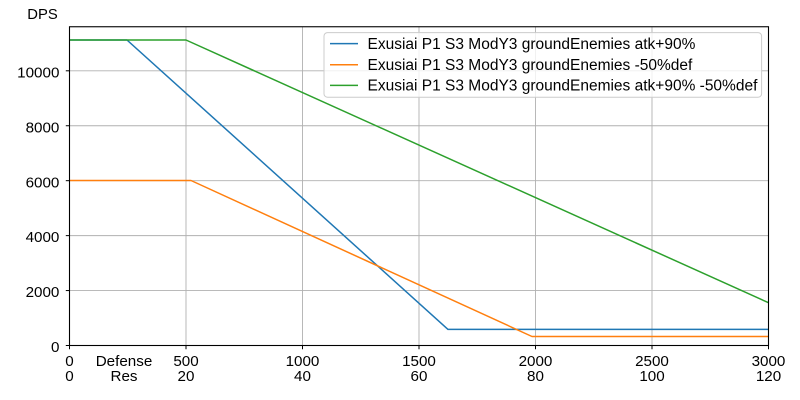 The height and width of the screenshot is (400, 800). Describe the element at coordinates (123, 376) in the screenshot. I see `svg-text: Res` at that location.